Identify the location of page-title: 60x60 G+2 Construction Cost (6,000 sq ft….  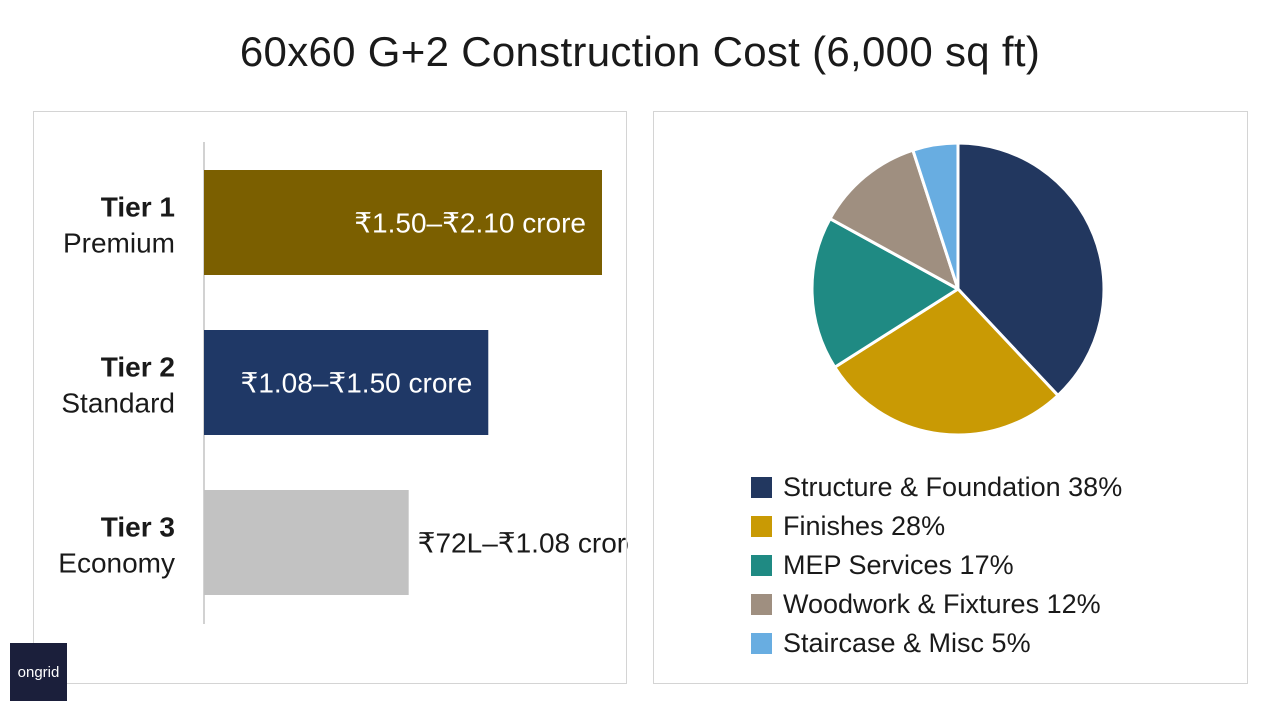
(640, 51).